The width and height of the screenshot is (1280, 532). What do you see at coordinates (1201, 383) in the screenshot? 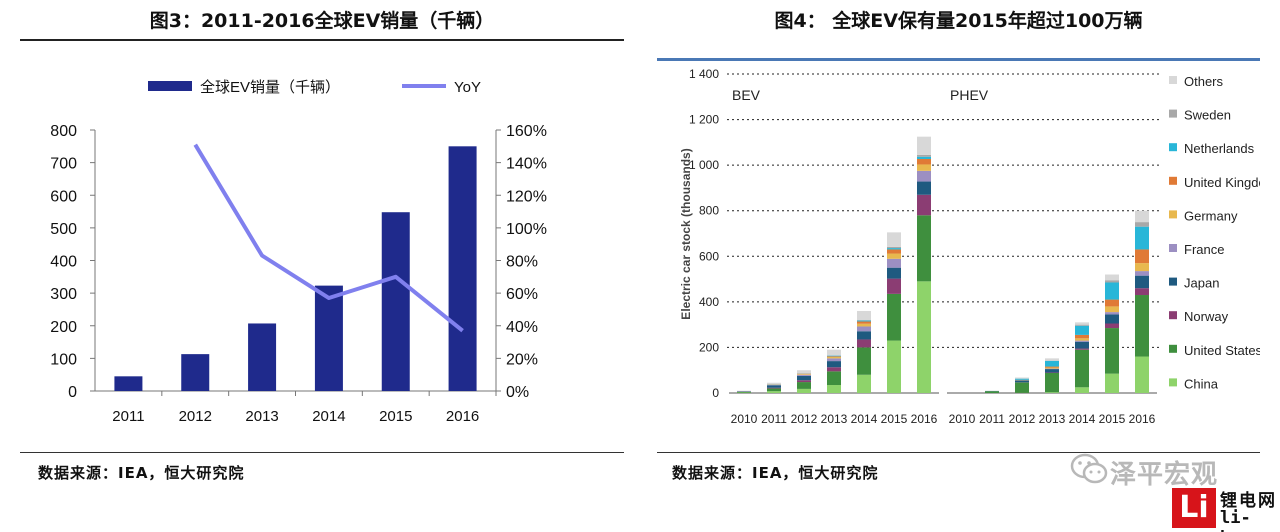
I see `legend-label: China` at bounding box center [1201, 383].